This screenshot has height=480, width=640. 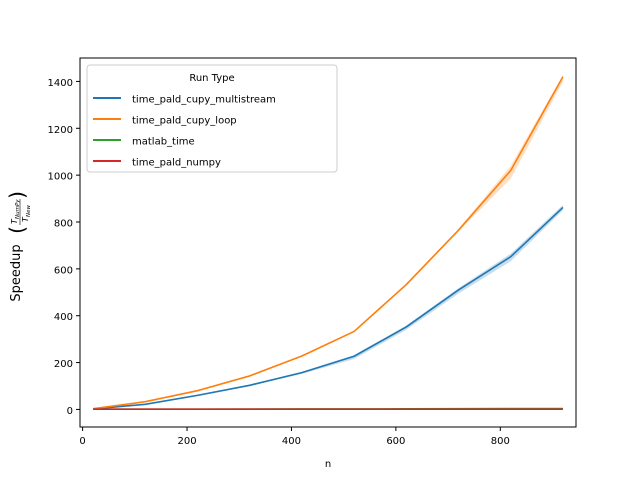 What do you see at coordinates (500, 441) in the screenshot?
I see `x-tick-label: 800` at bounding box center [500, 441].